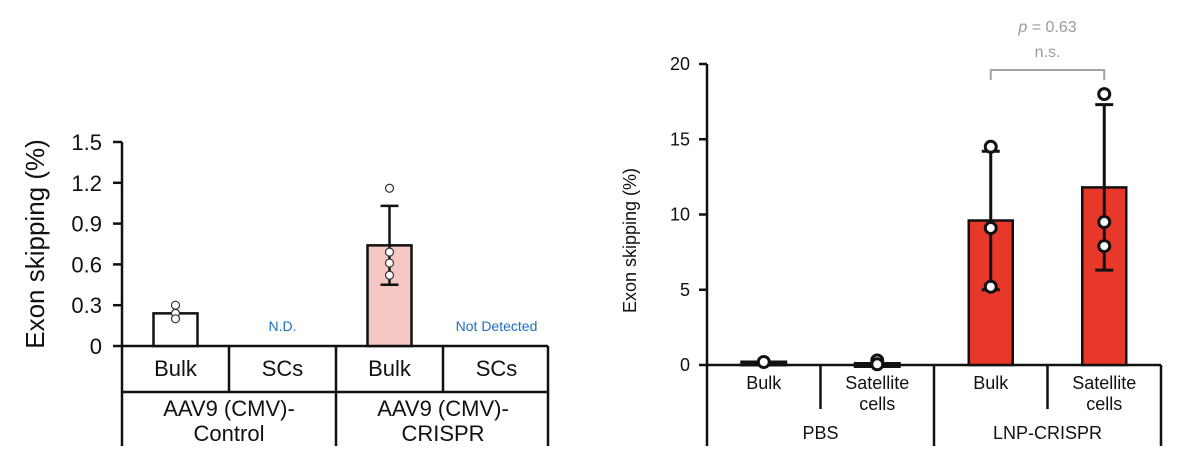 Image resolution: width=1200 pixels, height=468 pixels. Describe the element at coordinates (175, 330) in the screenshot. I see `bar` at that location.